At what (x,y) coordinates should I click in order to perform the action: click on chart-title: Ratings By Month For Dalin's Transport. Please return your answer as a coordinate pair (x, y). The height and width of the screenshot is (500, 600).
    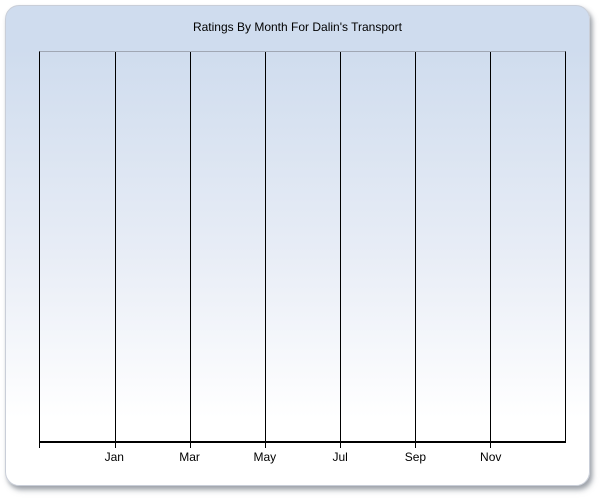
    Looking at the image, I should click on (297, 27).